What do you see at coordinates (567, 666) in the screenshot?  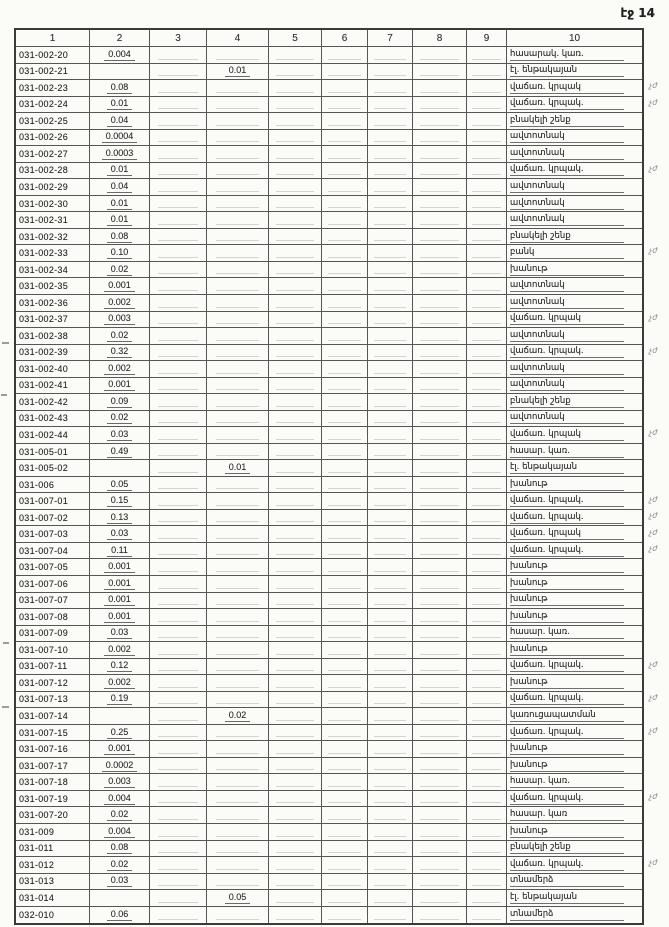 I see `designation-text: վաճառ. կրպակ.` at bounding box center [567, 666].